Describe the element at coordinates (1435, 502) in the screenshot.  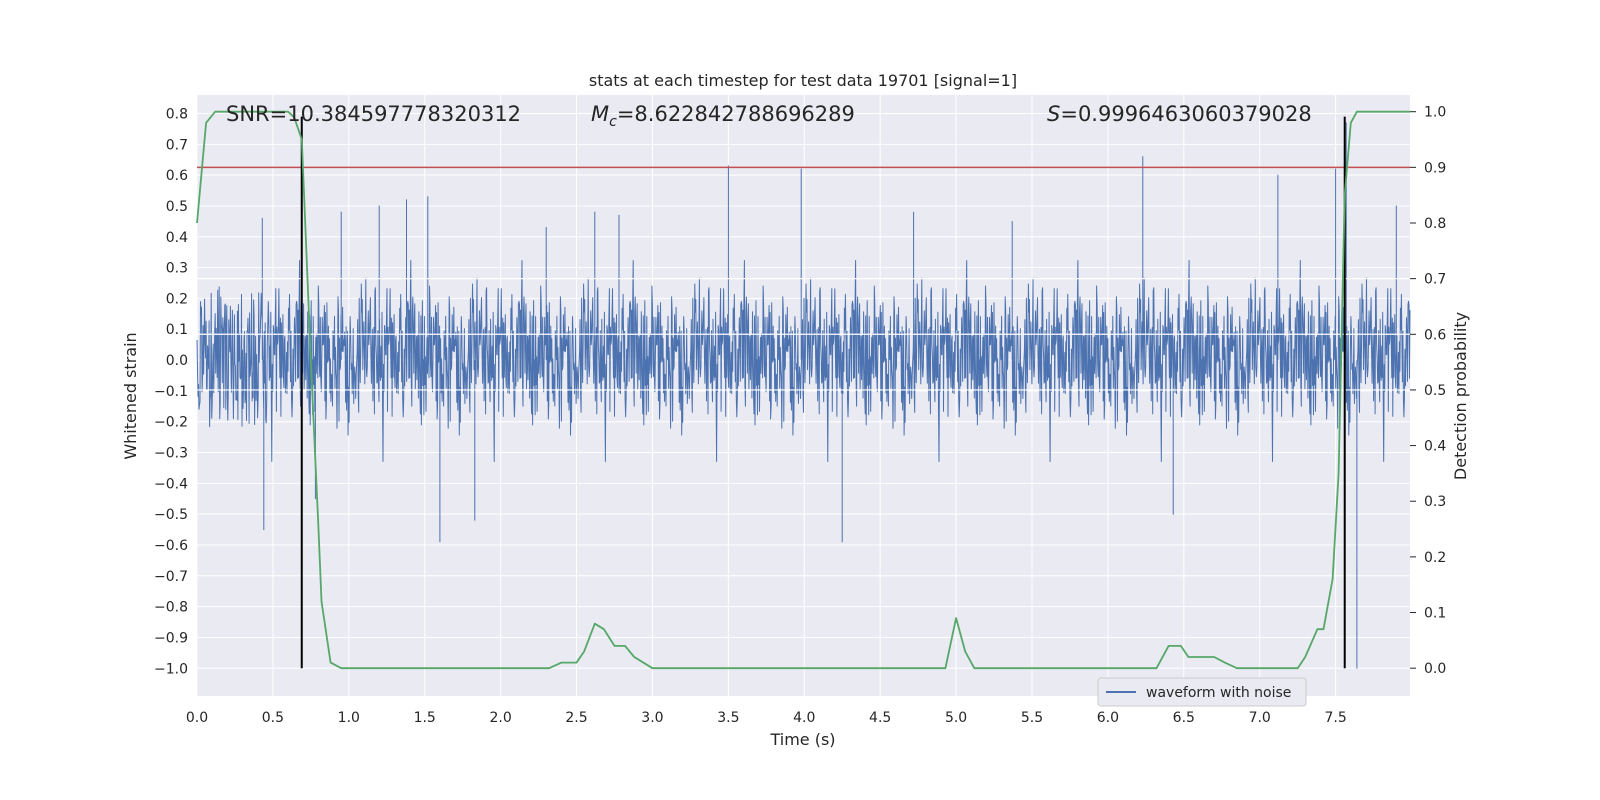
I see `y2-tick-label: 0.3` at that location.